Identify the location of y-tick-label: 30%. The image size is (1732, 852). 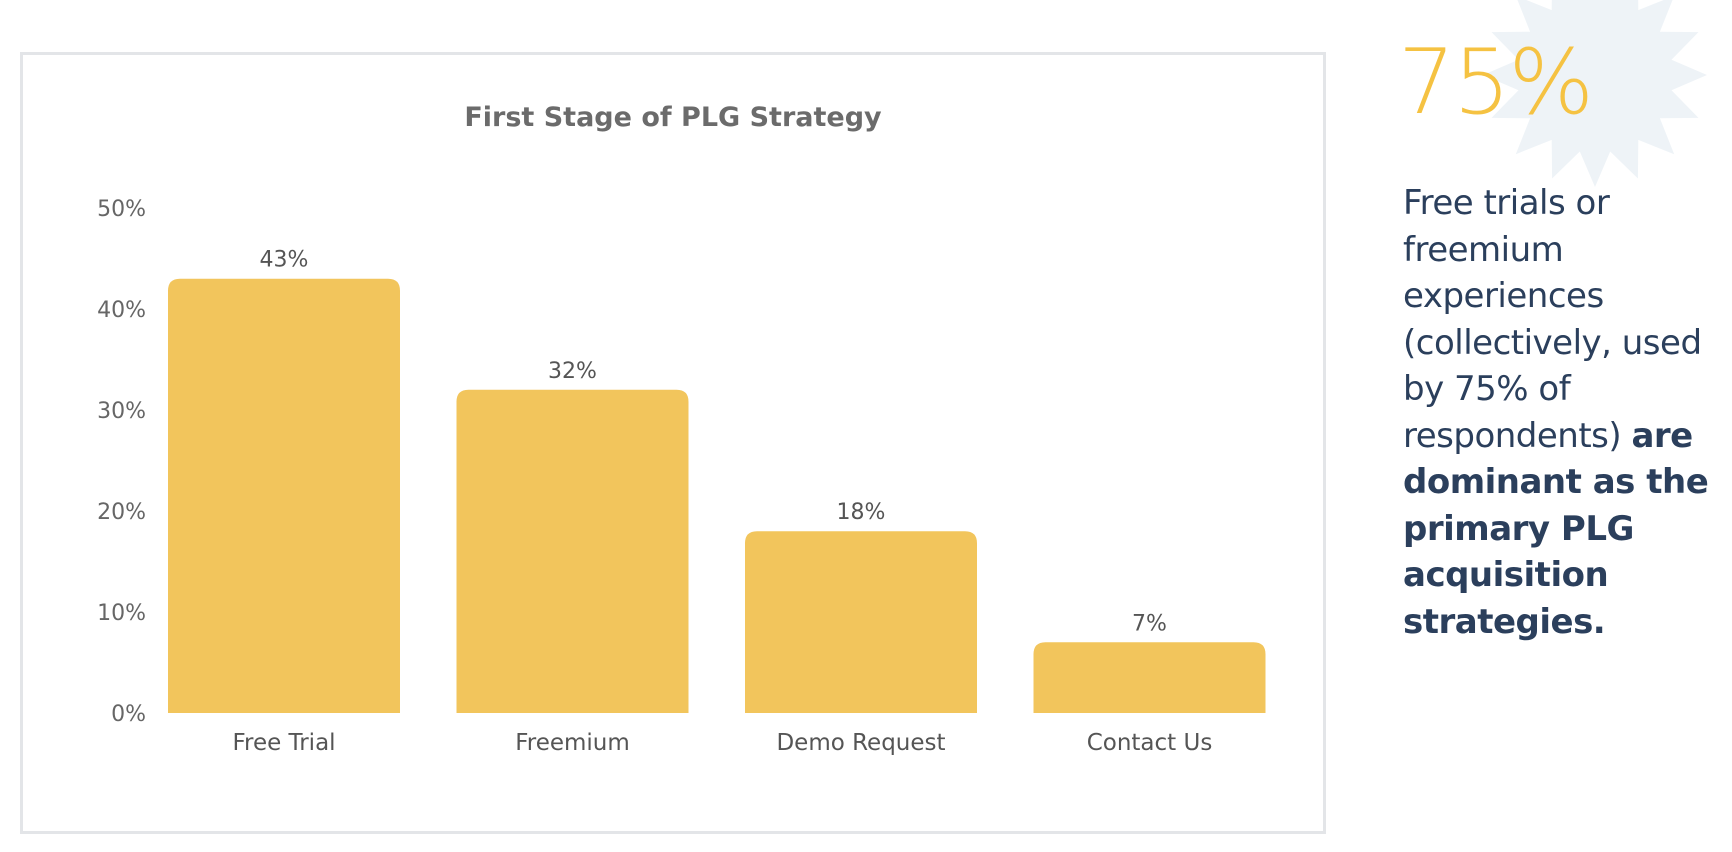
(121, 411).